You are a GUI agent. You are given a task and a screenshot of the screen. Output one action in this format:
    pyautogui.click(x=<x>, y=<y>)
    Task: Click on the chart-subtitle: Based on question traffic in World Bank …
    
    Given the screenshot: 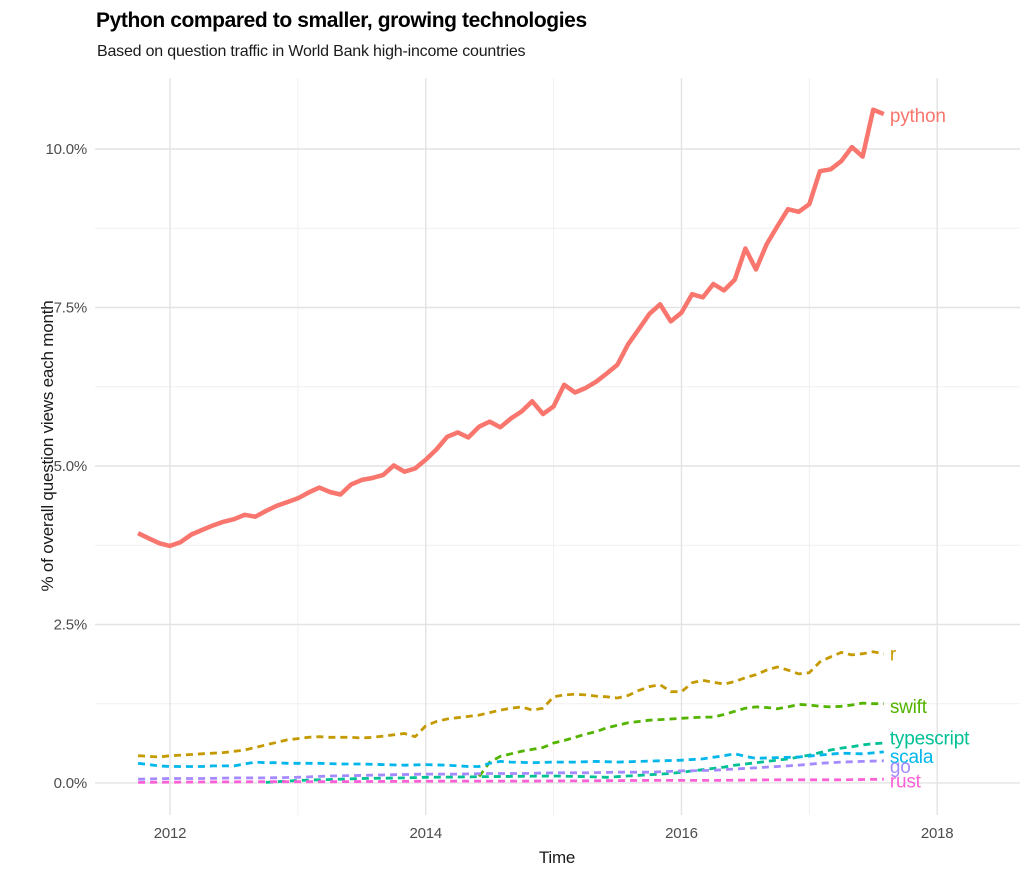 What is the action you would take?
    pyautogui.click(x=311, y=51)
    